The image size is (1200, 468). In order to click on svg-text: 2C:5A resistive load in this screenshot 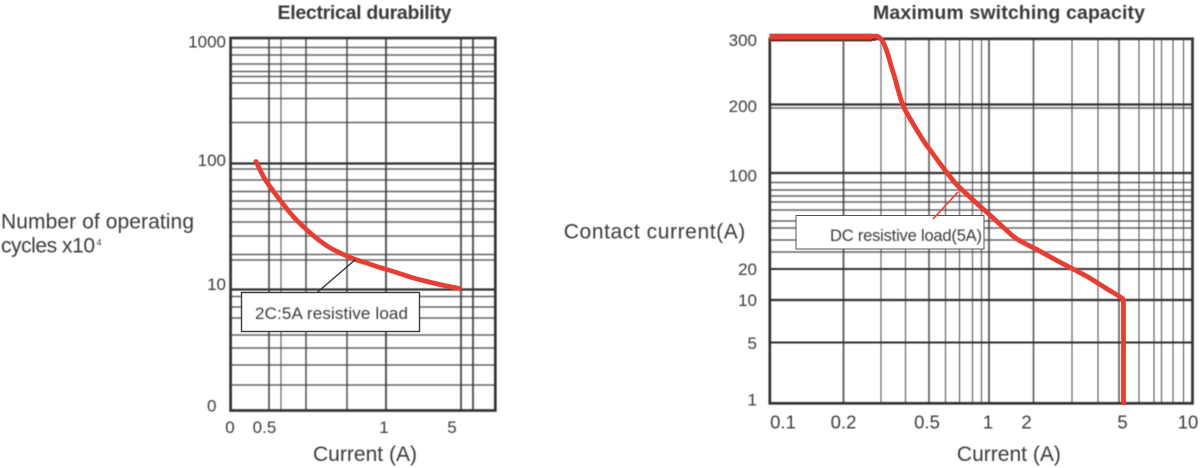, I will do `click(331, 313)`.